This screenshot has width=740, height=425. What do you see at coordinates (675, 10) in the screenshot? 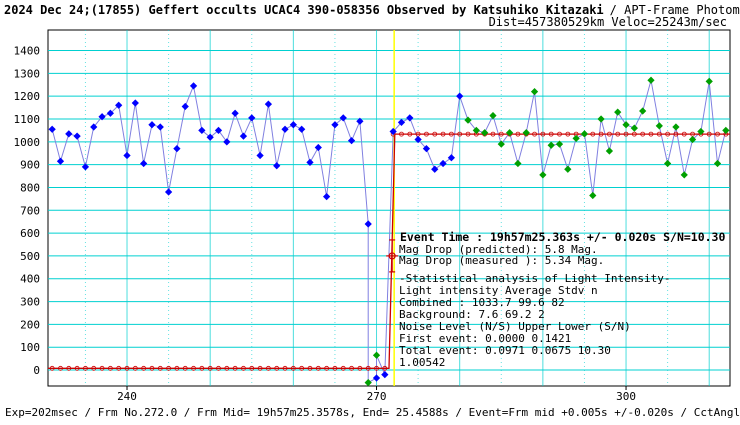
I see `title-method: / APT-Frame Photometry /` at bounding box center [675, 10].